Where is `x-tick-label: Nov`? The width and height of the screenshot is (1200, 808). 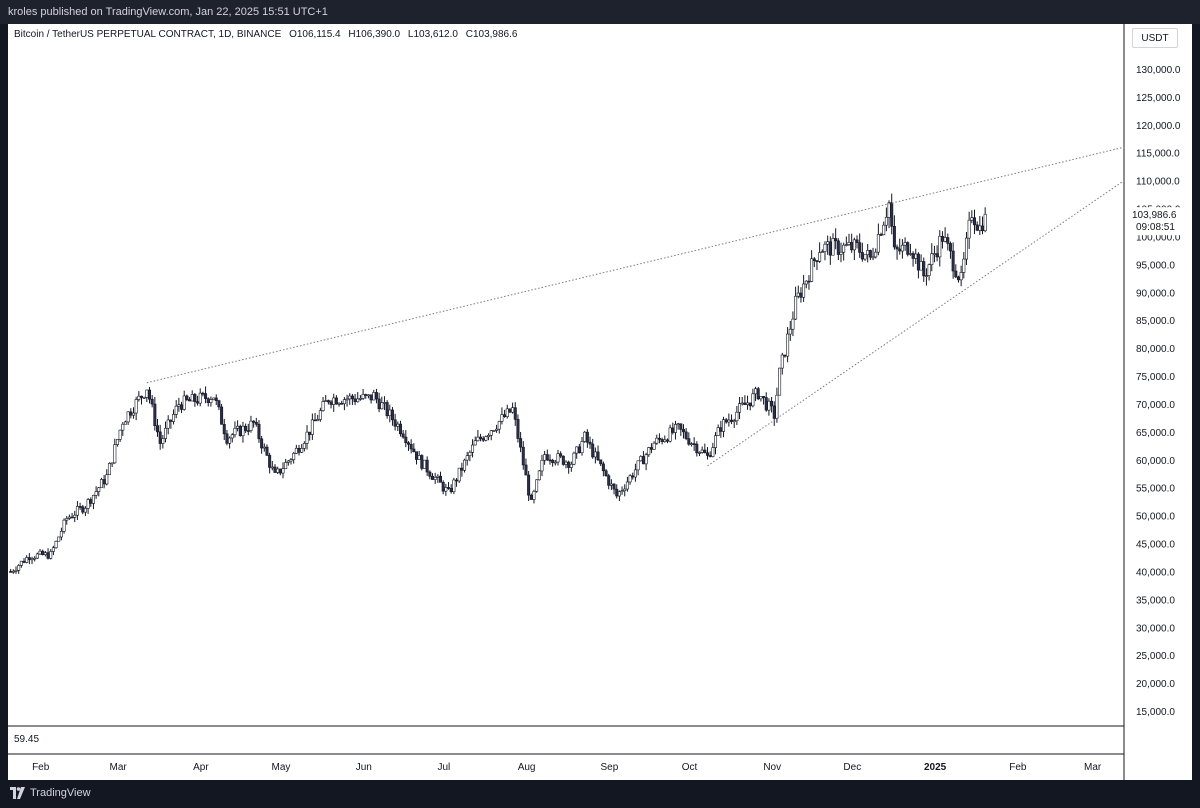 x-tick-label: Nov is located at coordinates (772, 767).